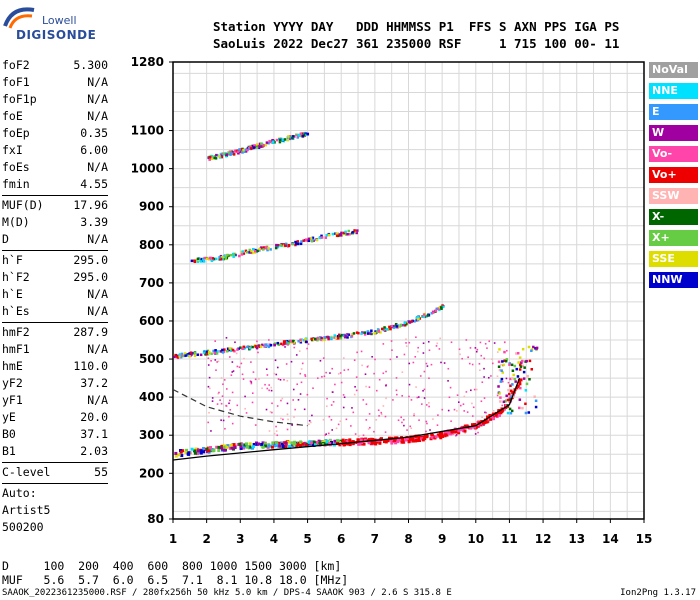 The image size is (700, 600). I want to click on legend-item-vo: Vo+, so click(673, 175).